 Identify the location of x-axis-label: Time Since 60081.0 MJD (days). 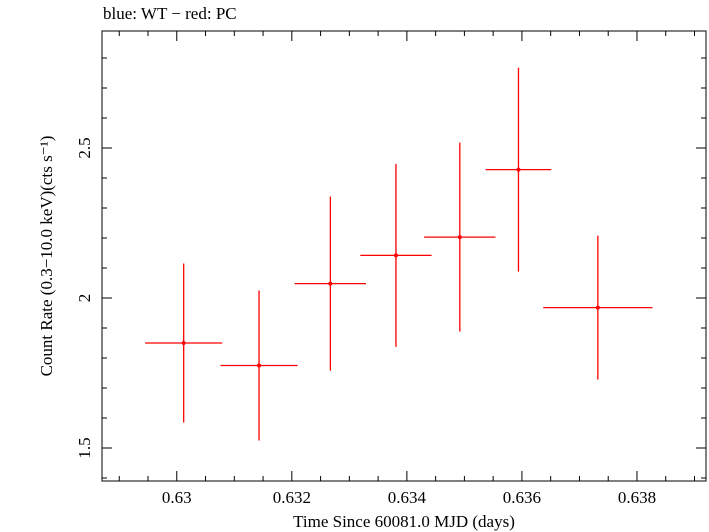
(404, 521).